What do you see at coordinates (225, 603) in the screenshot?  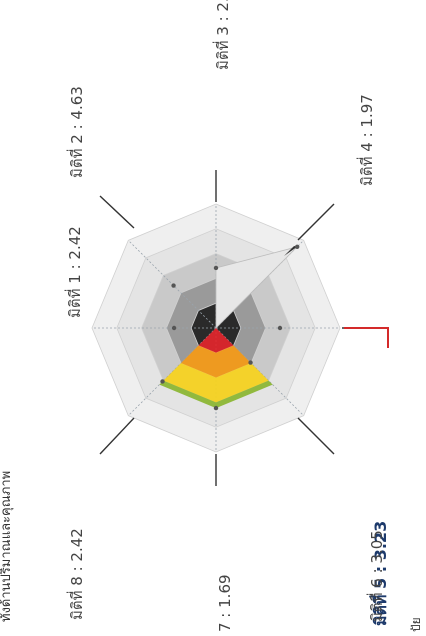 I see `axis-label-7: 7 : 1.69` at bounding box center [225, 603].